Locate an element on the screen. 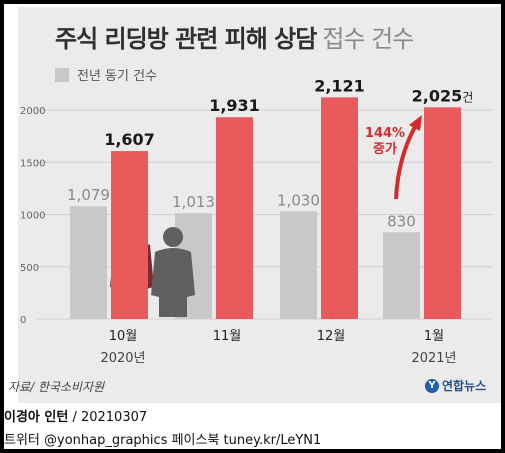 This screenshot has width=505, height=453. person-silhouette-gray is located at coordinates (173, 272).